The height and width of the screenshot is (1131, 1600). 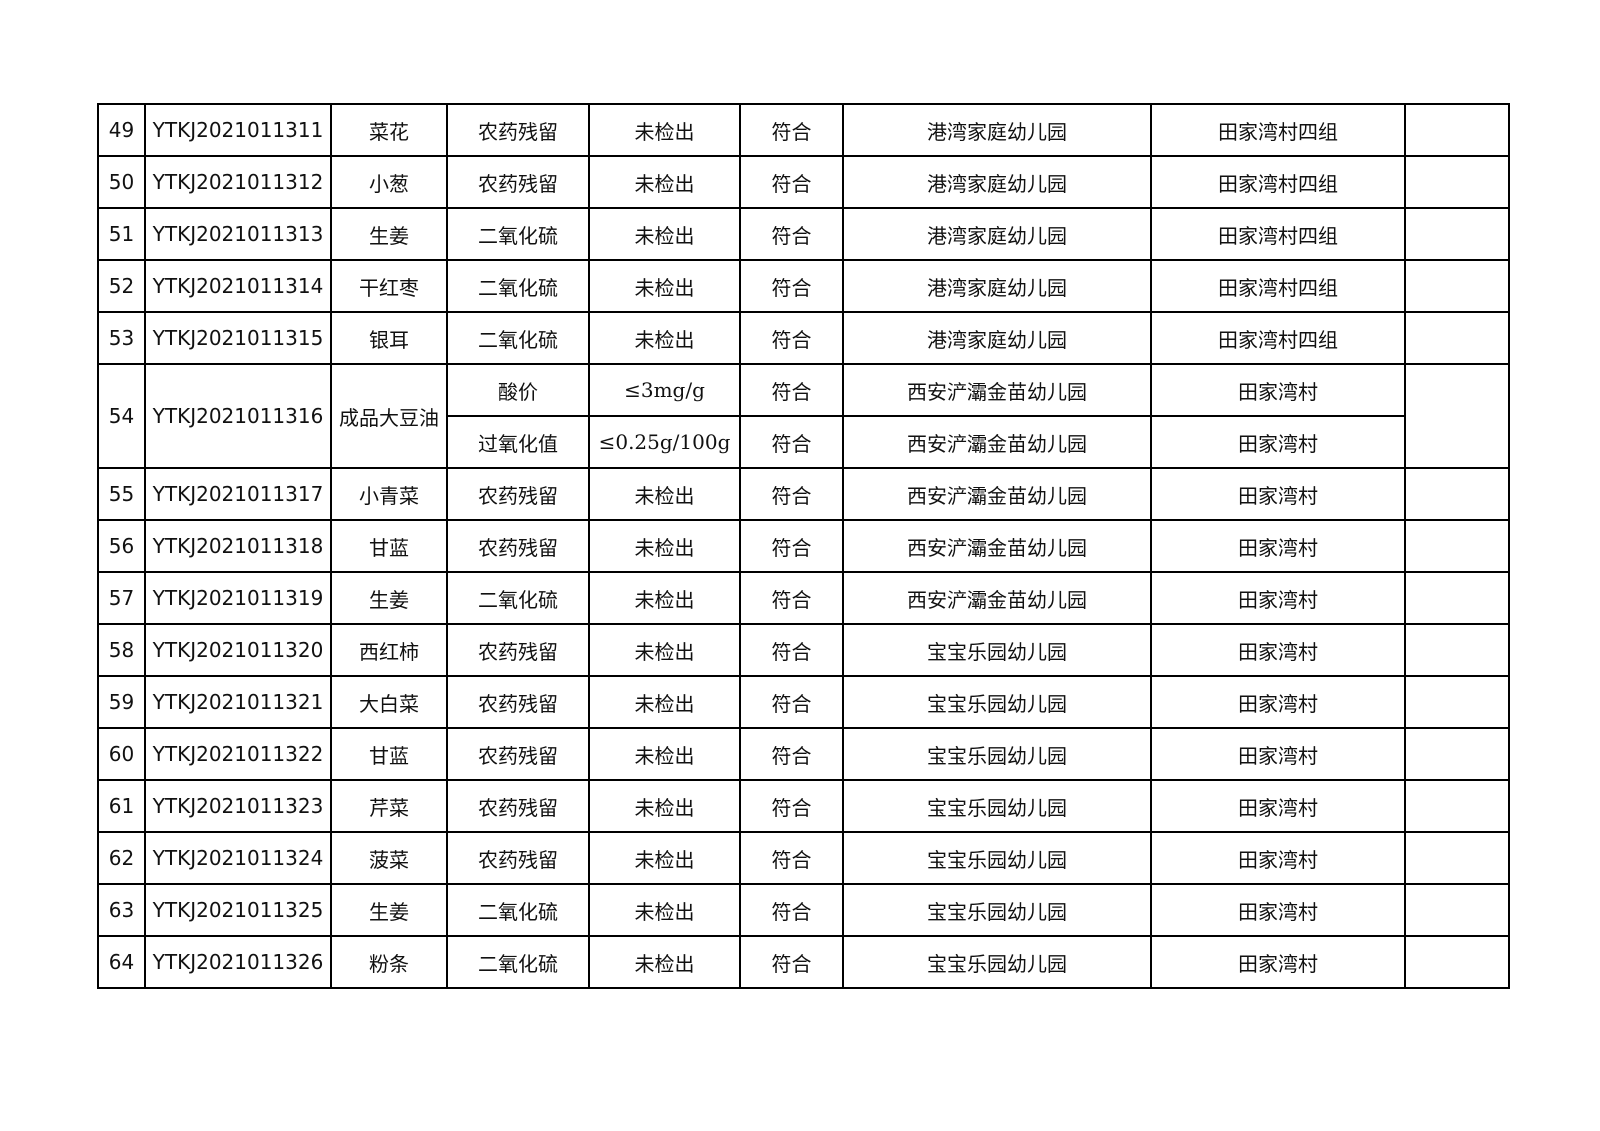 I want to click on sample-id: YTKJ2021011312, so click(x=238, y=182).